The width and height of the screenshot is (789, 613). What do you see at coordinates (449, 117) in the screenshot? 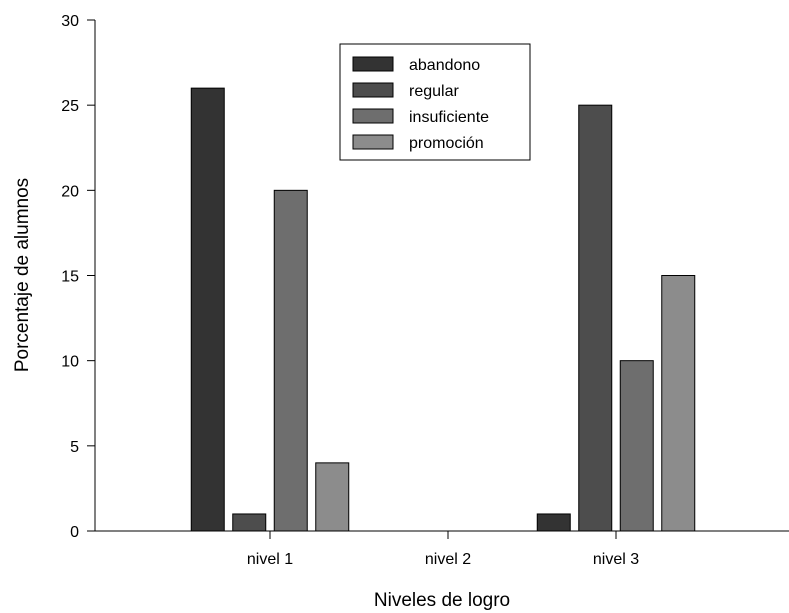
I see `legend-label: insuficiente` at bounding box center [449, 117].